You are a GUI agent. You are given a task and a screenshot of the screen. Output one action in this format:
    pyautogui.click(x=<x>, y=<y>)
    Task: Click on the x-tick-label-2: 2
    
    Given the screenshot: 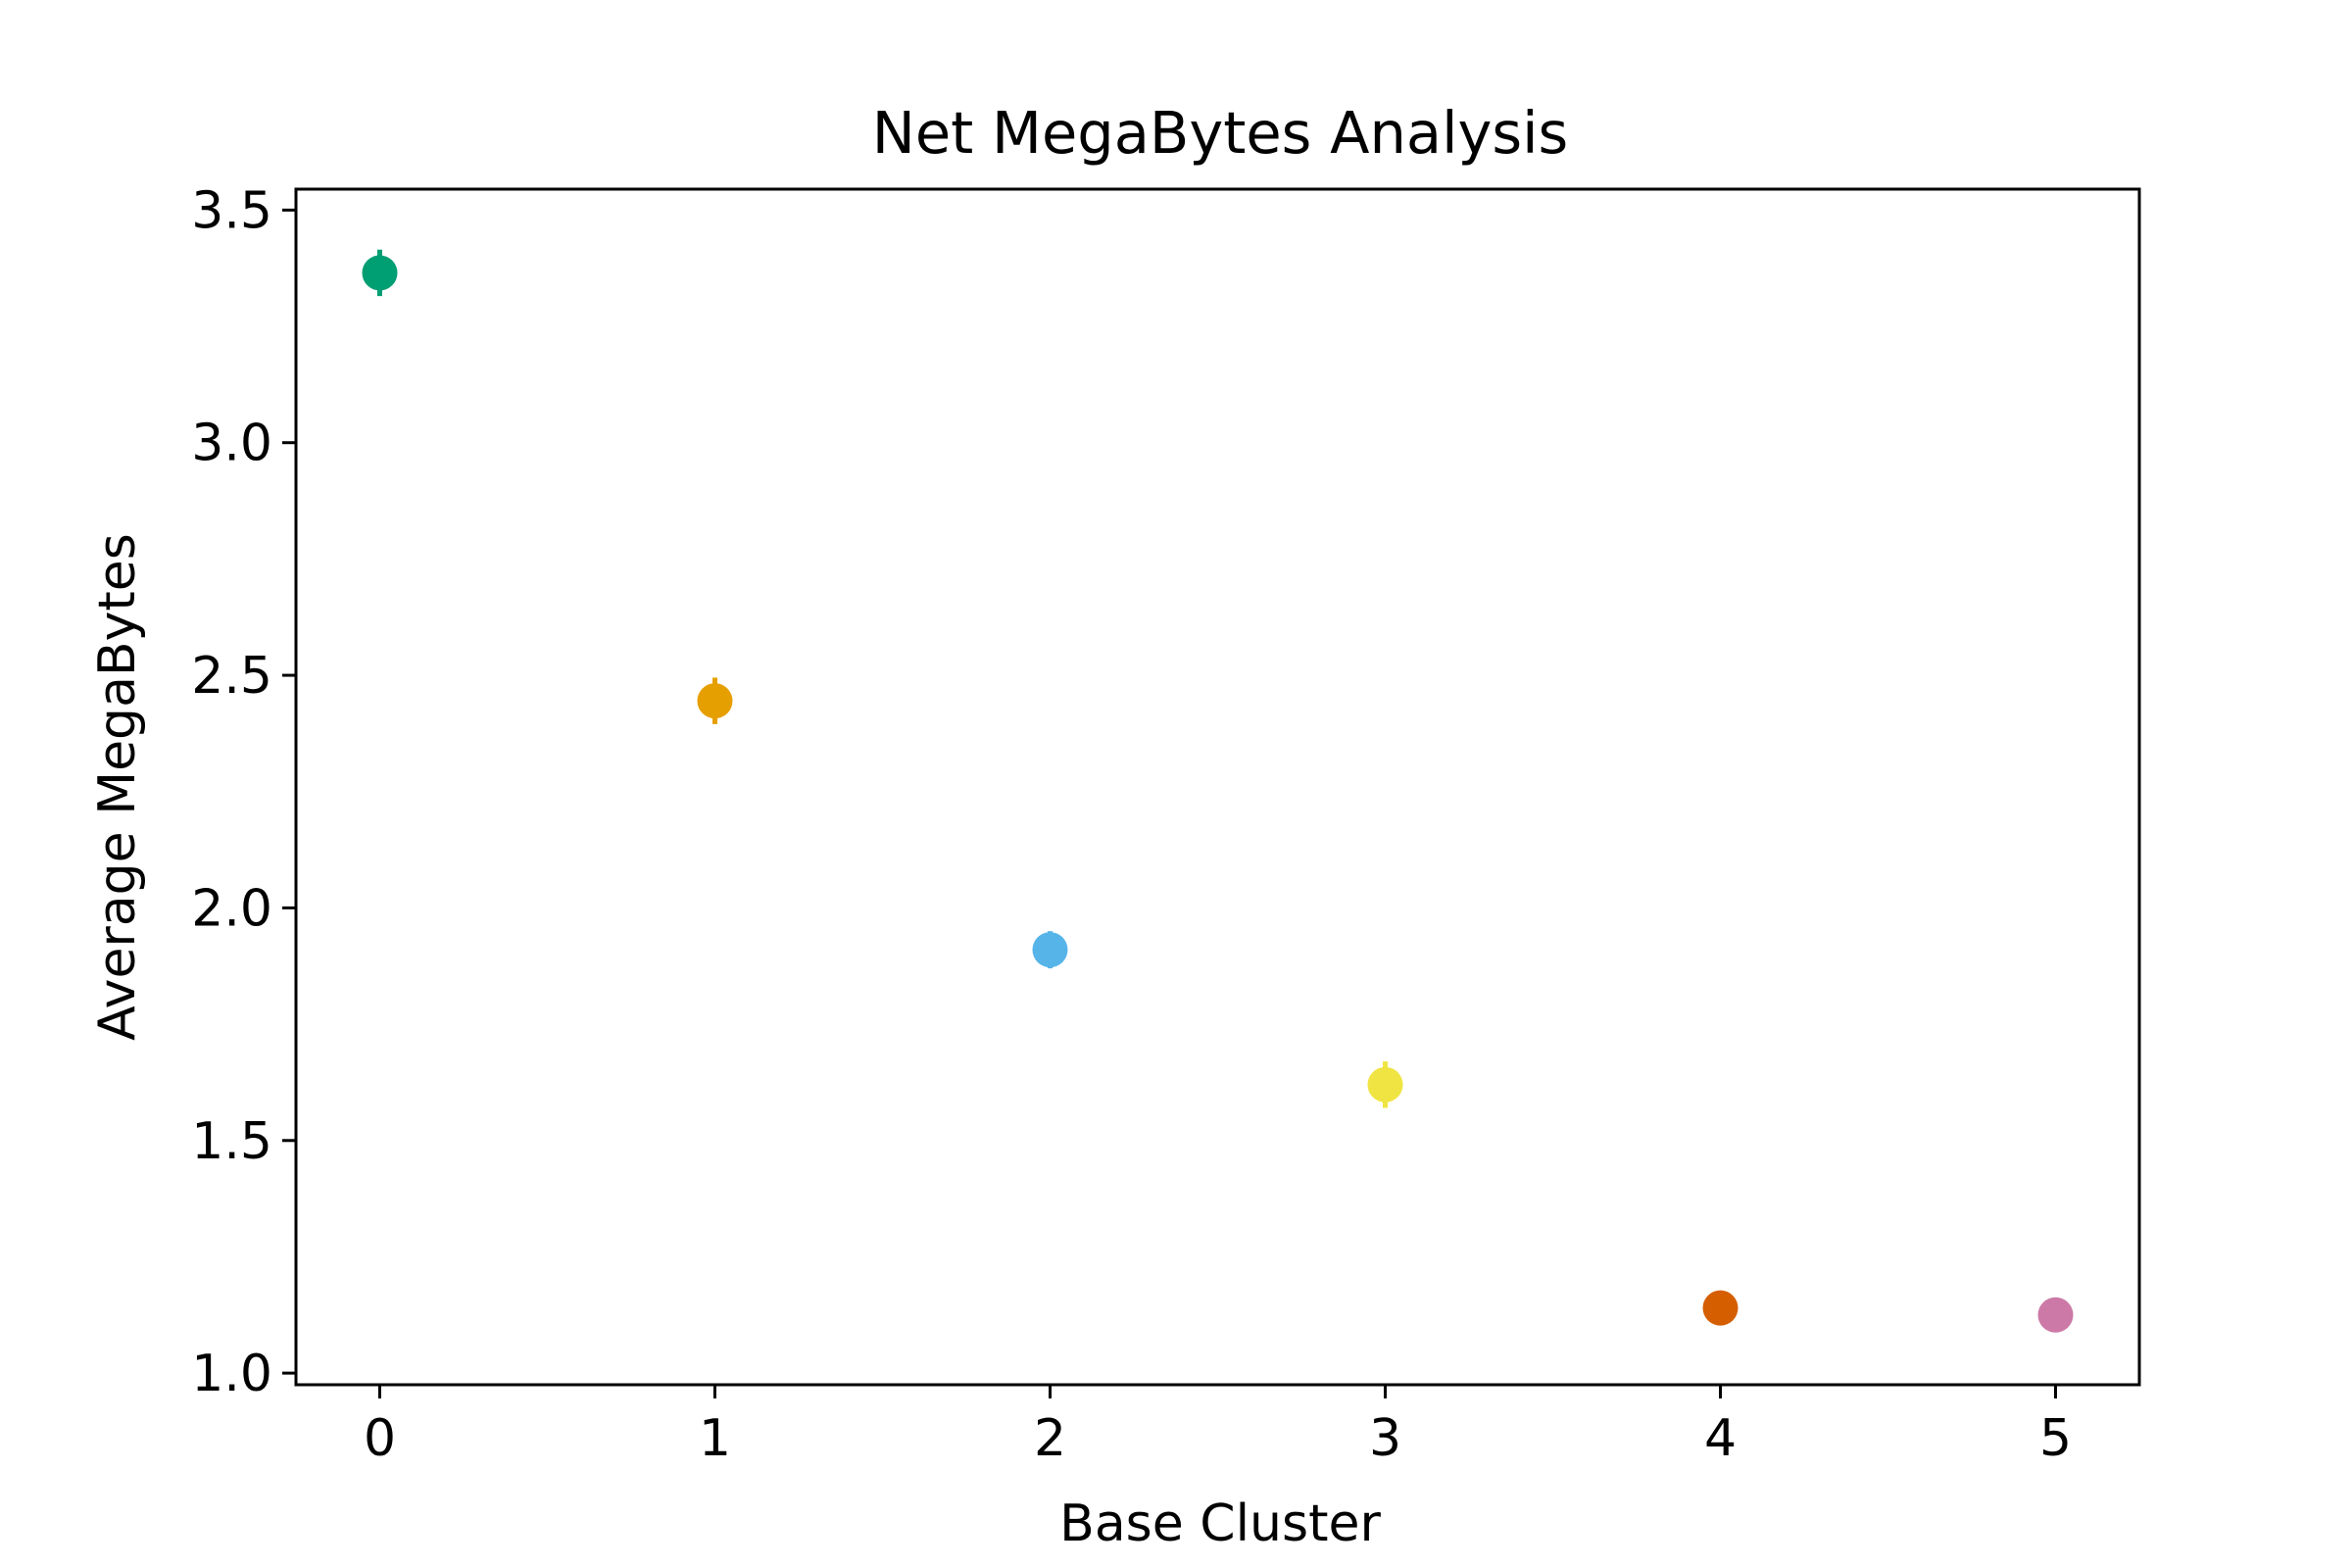 What is the action you would take?
    pyautogui.click(x=1050, y=1438)
    